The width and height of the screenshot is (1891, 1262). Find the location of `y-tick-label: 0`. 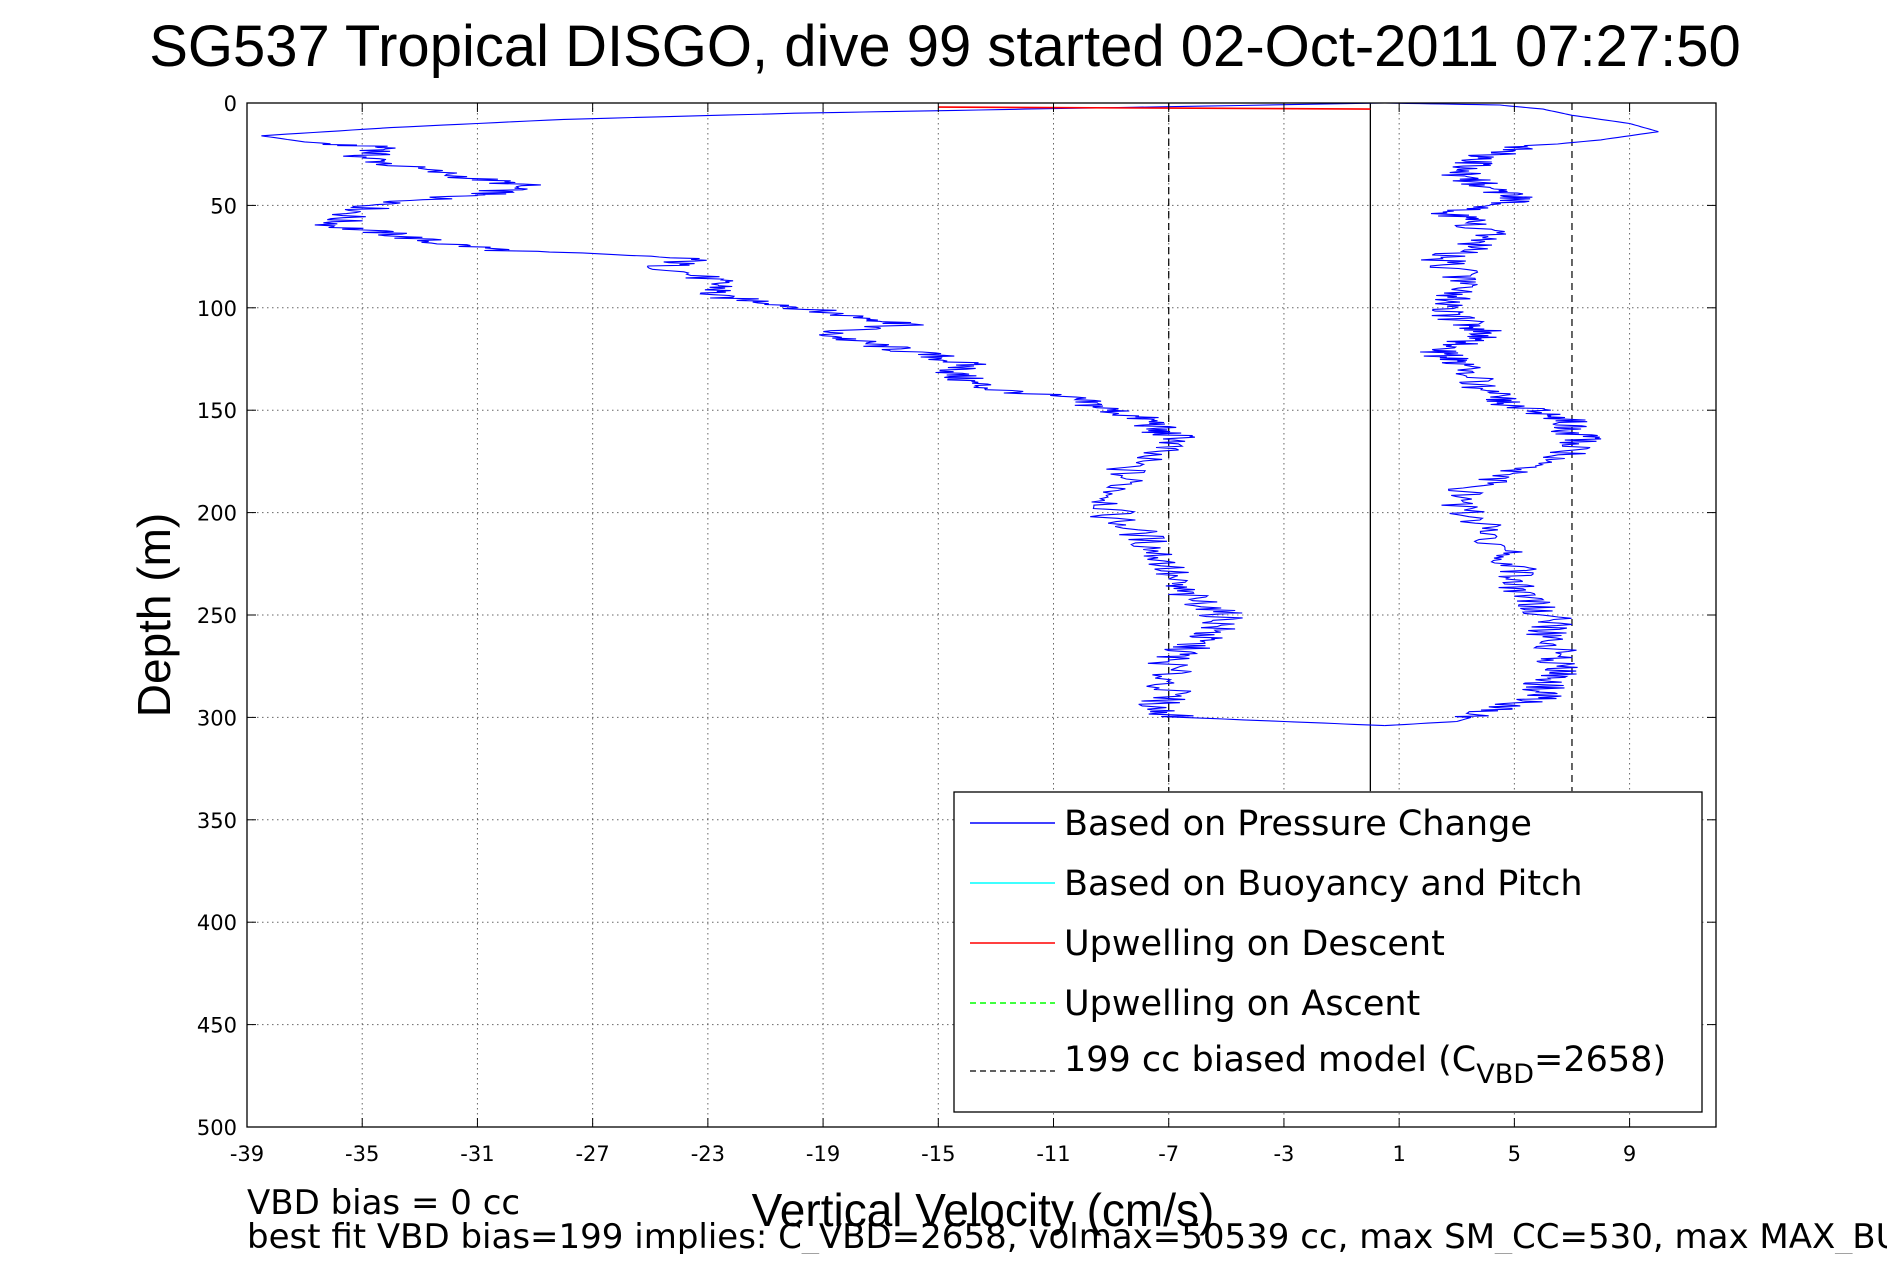

y-tick-label: 0 is located at coordinates (230, 104).